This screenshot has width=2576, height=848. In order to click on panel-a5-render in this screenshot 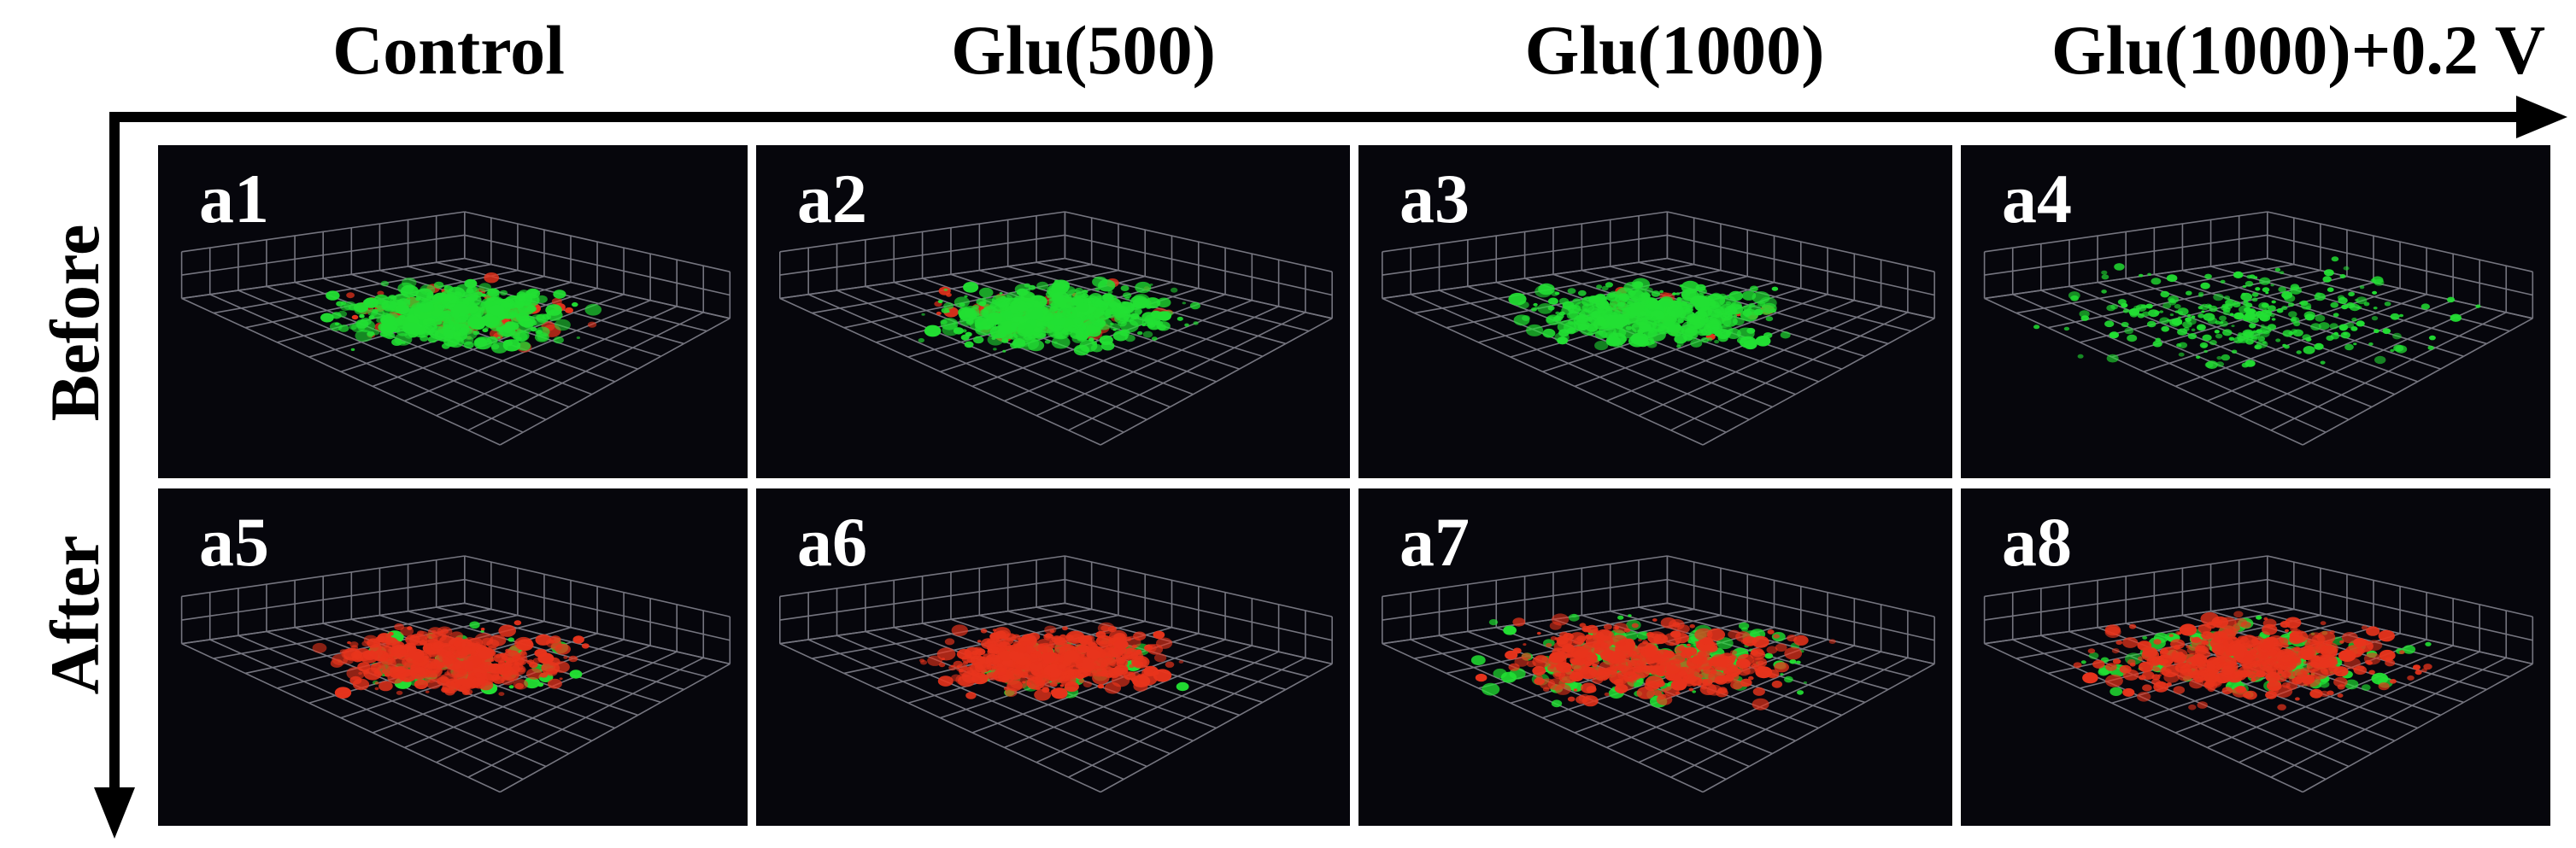, I will do `click(455, 674)`.